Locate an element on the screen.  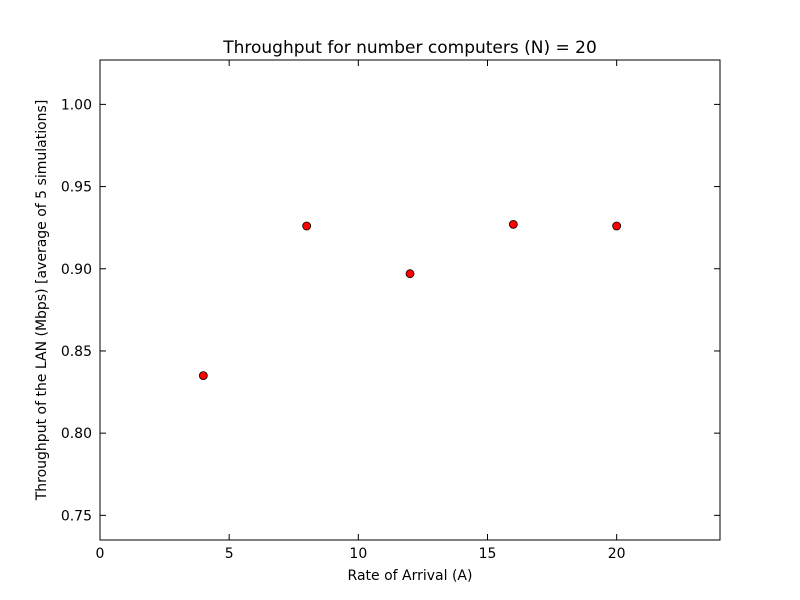
y-tick-label: 0.85 is located at coordinates (76, 352).